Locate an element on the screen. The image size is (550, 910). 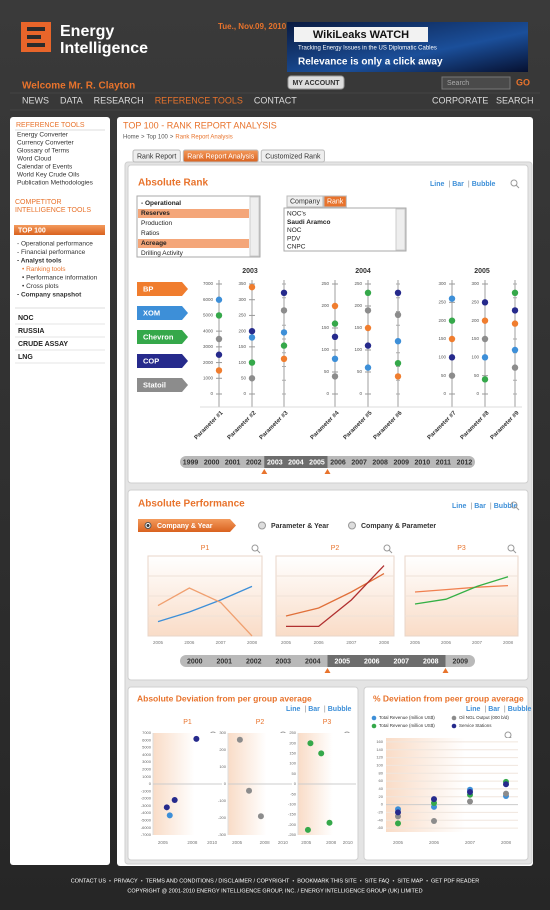
sidebar-link: World Key Crude Oils is located at coordinates (48, 175).